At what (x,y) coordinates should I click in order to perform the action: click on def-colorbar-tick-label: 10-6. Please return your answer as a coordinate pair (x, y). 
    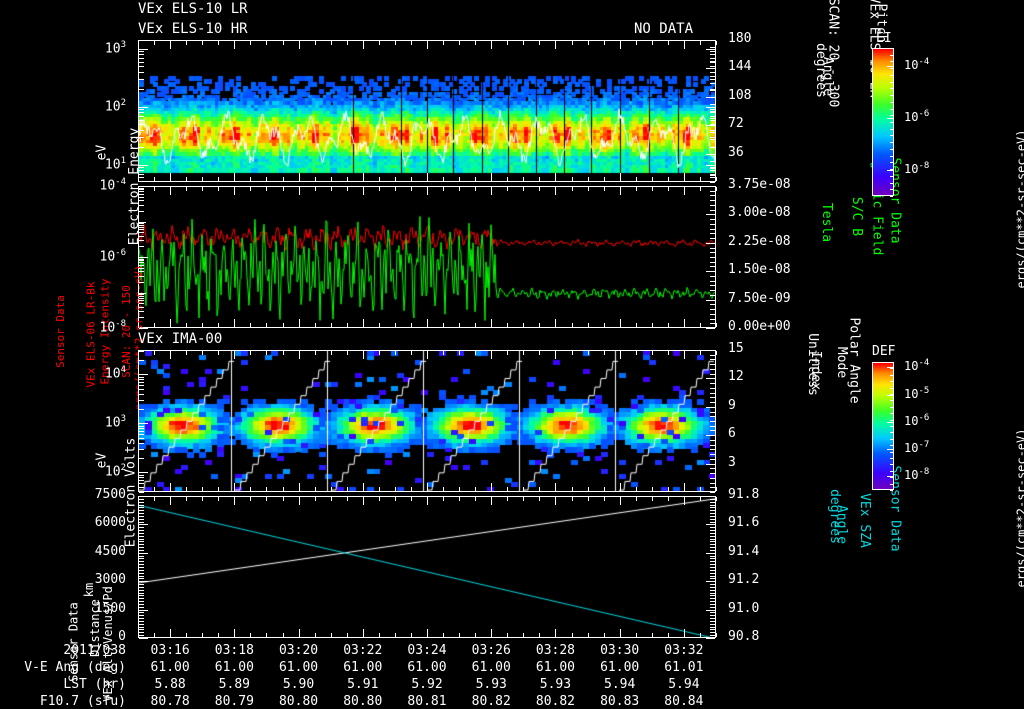
    Looking at the image, I should click on (917, 420).